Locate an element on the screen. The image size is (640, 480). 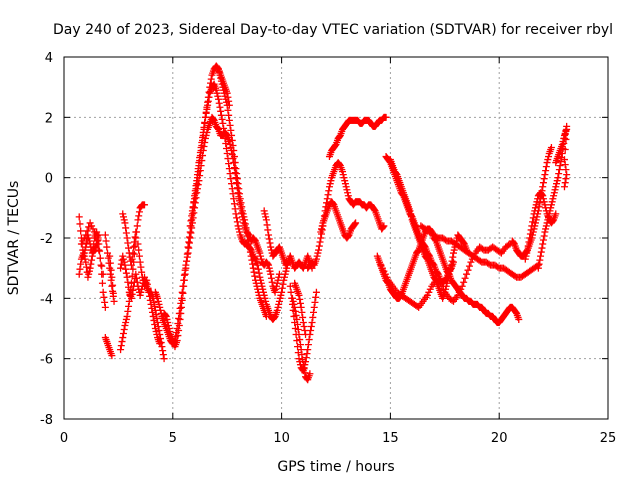
x-tick-label: 5 is located at coordinates (173, 438).